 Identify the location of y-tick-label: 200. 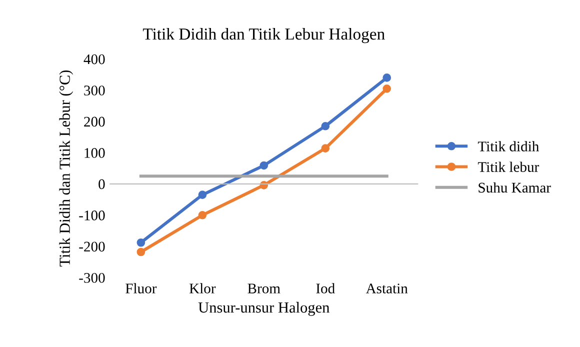
(94, 121).